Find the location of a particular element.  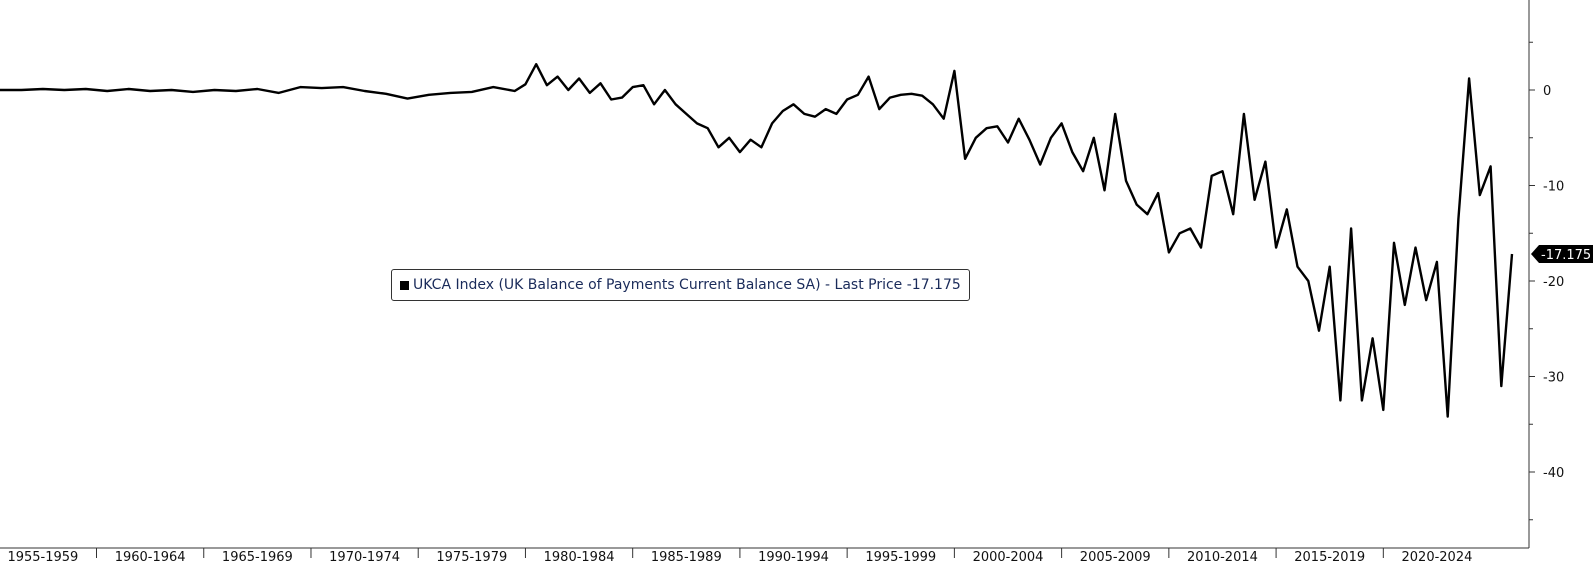

last-price-label: -17.175 is located at coordinates (1566, 255).